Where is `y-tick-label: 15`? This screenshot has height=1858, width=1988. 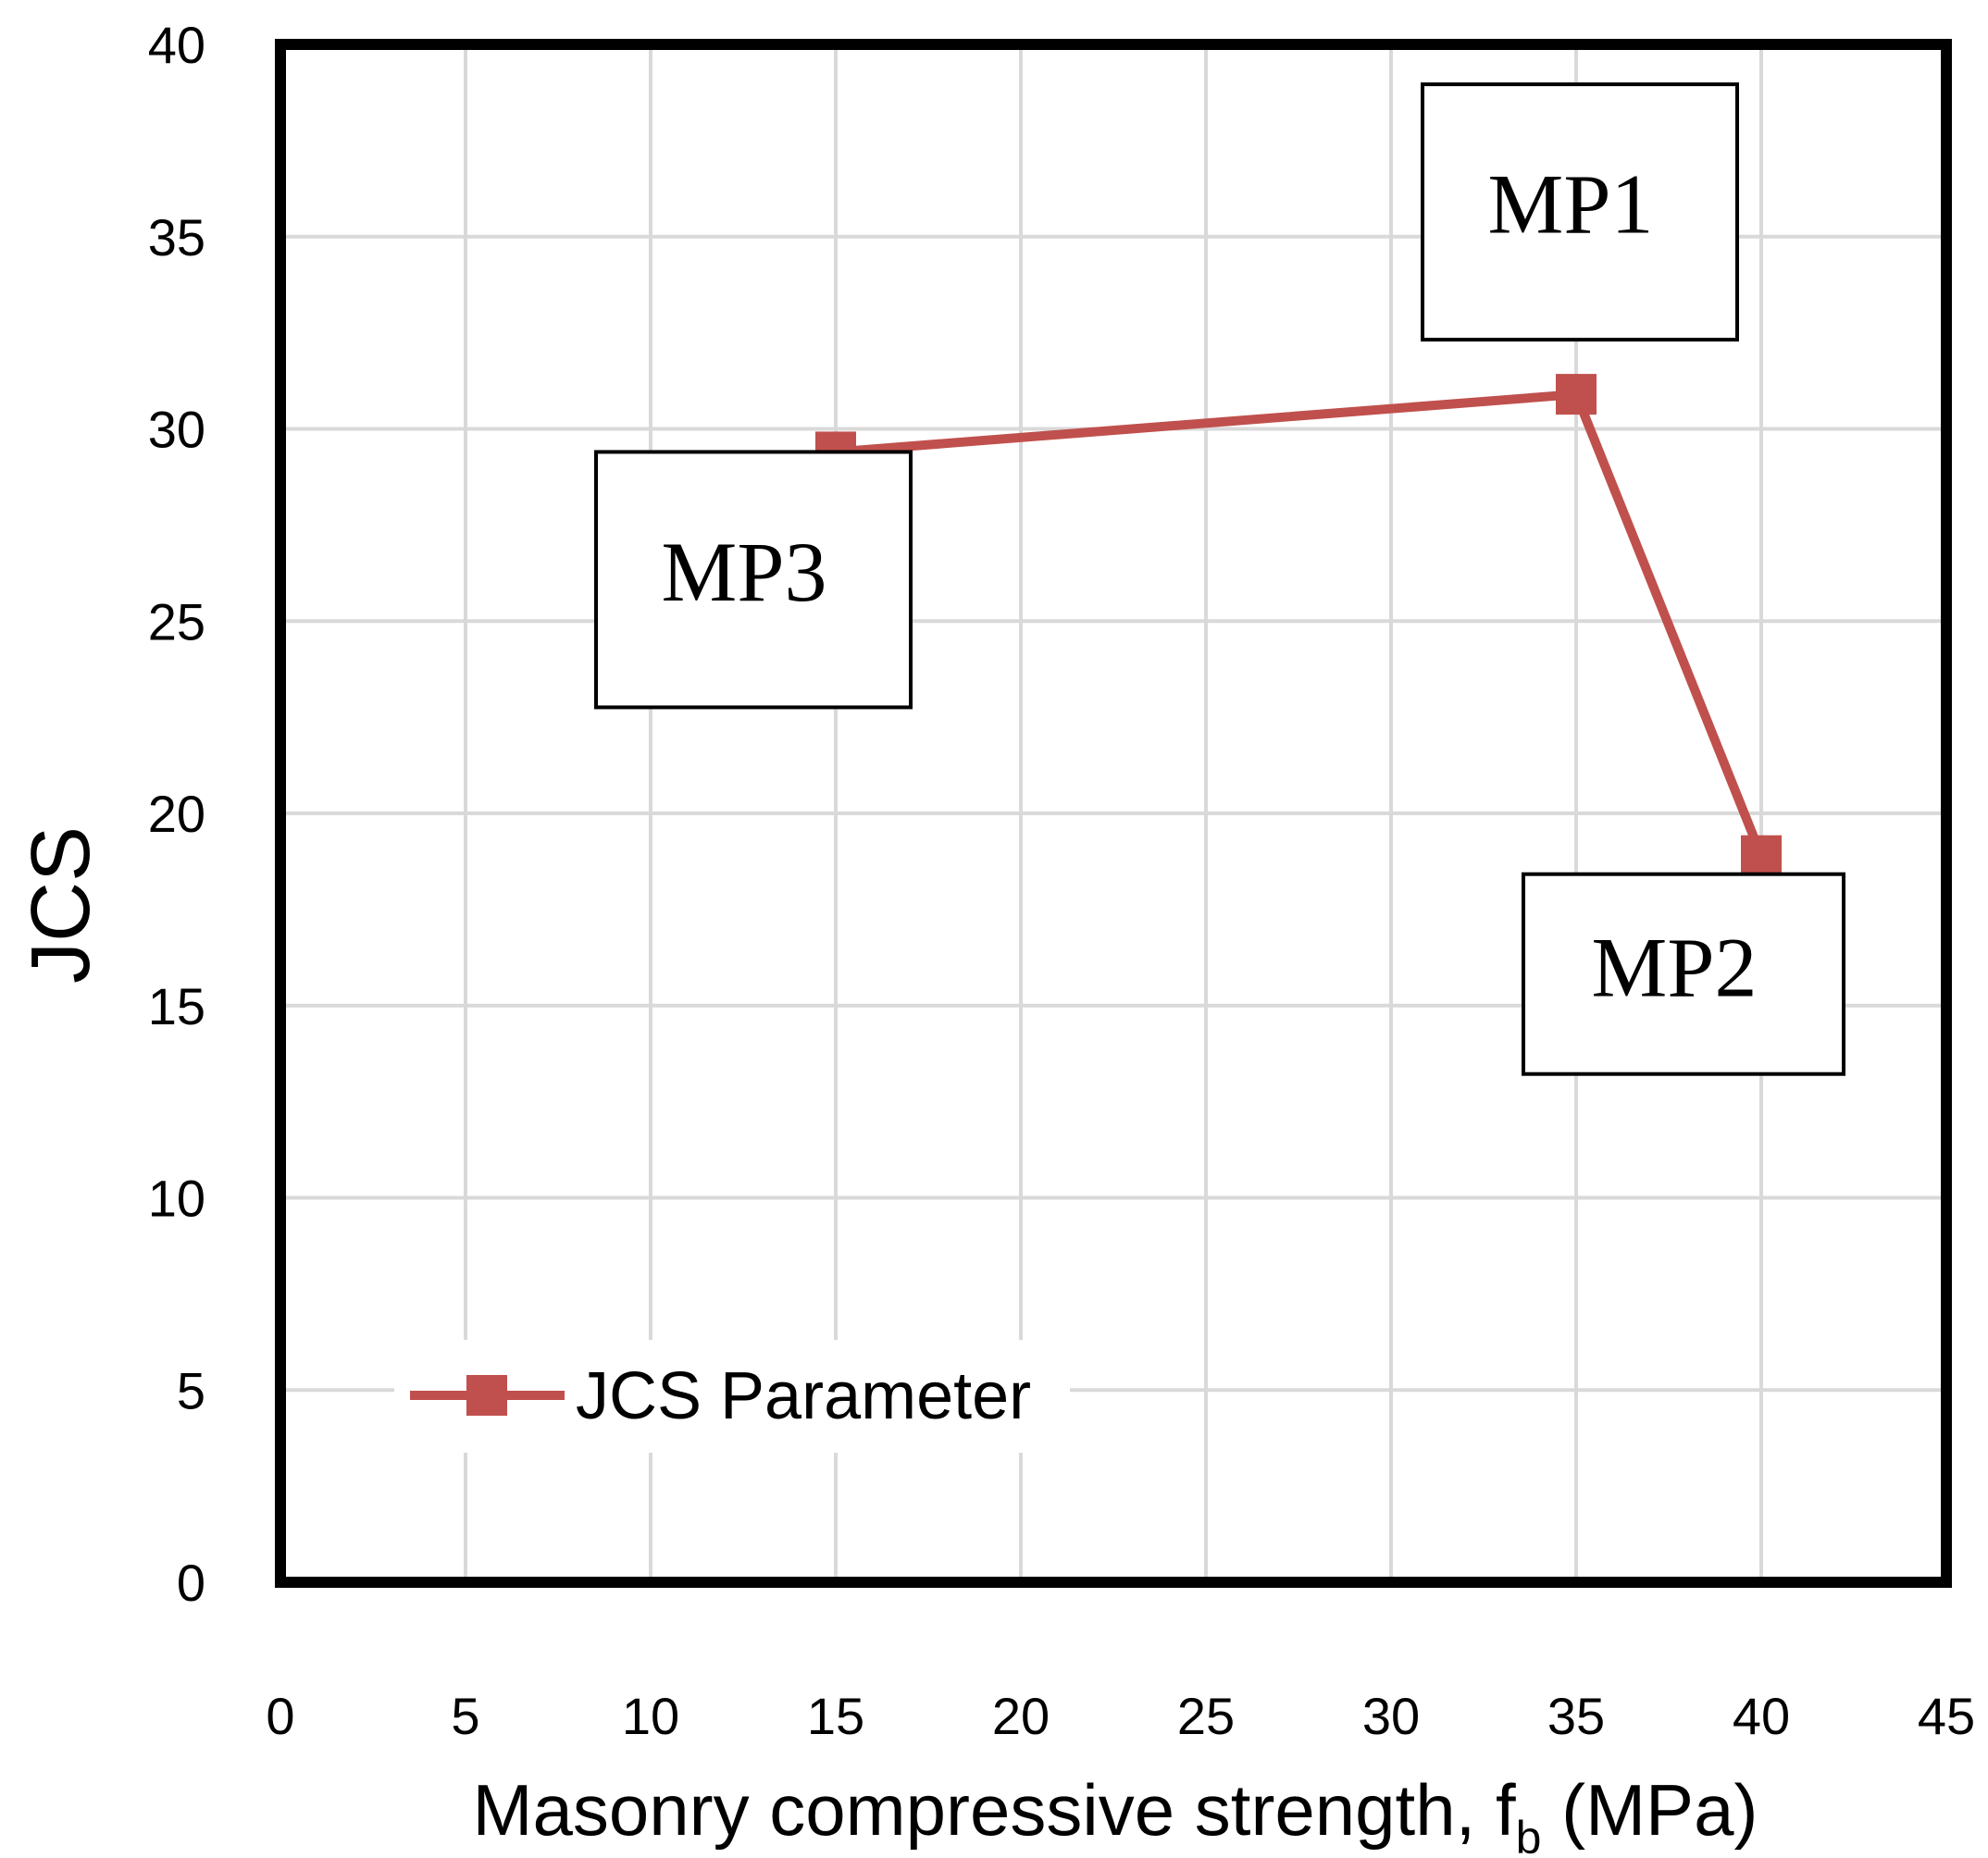
y-tick-label: 15 is located at coordinates (176, 1006).